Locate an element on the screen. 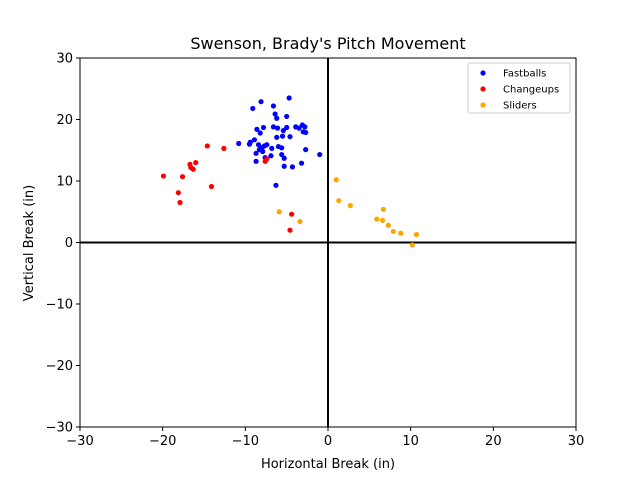 This screenshot has height=485, width=640. x-tick-label: 10 is located at coordinates (410, 441).